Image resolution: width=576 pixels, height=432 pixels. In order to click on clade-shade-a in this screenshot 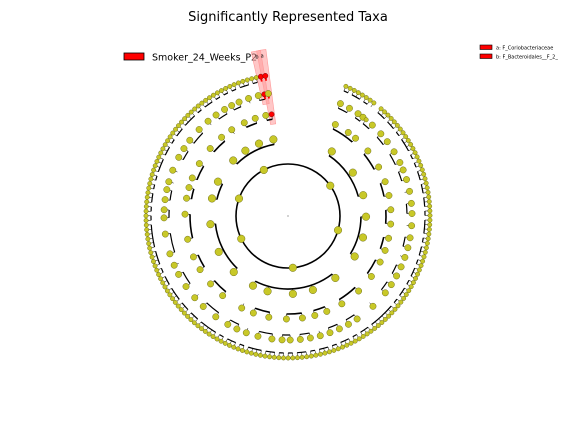, I will do `click(266, 87)`.